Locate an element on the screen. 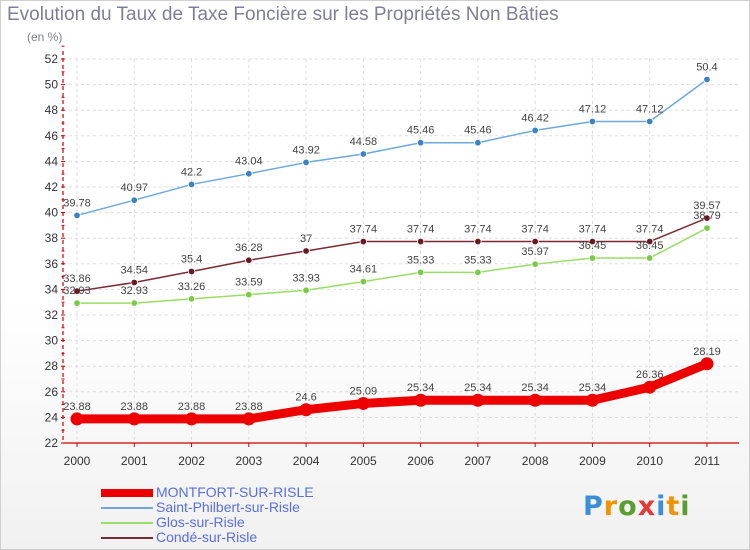 Image resolution: width=750 pixels, height=550 pixels. y-tick-label: 36 is located at coordinates (52, 264).